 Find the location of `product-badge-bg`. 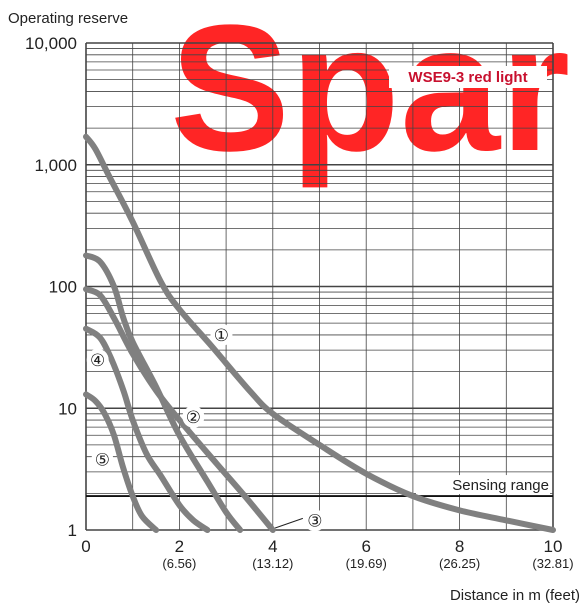

product-badge-bg is located at coordinates (468, 77).